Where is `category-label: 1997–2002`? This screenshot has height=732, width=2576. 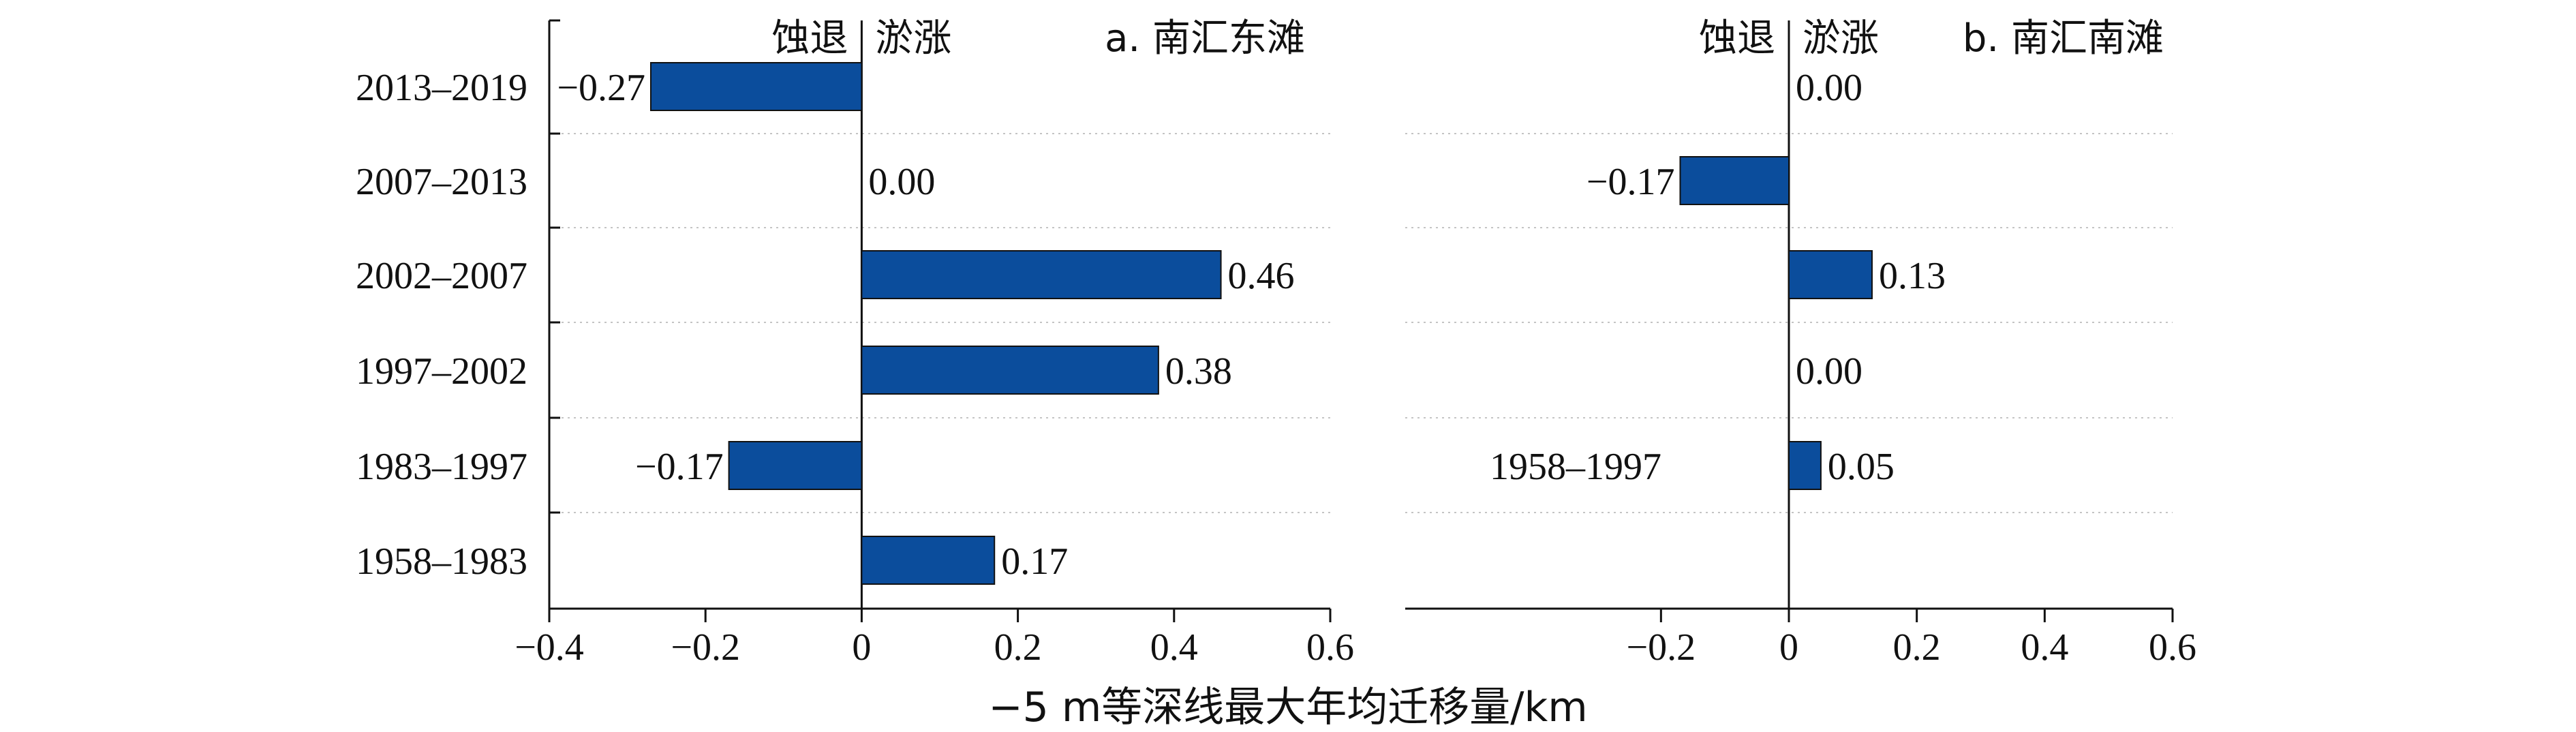 category-label: 1997–2002 is located at coordinates (441, 371).